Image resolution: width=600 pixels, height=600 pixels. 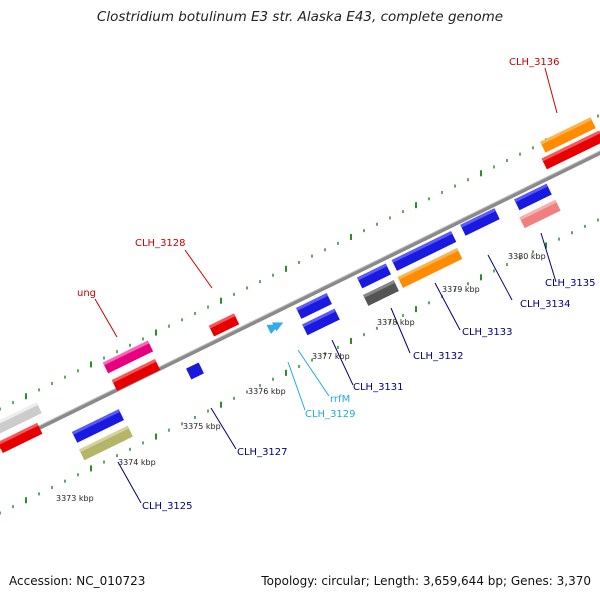 I want to click on gene-rrfm-arrow, so click(x=276, y=326).